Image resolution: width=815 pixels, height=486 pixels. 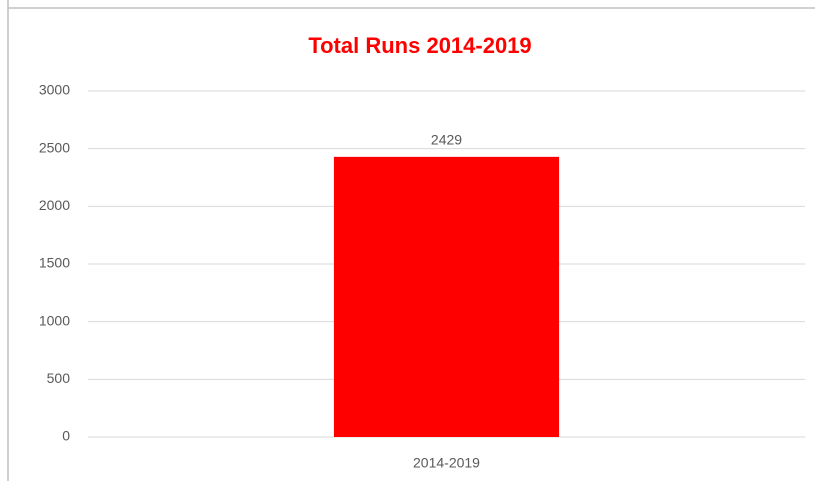 I want to click on y-tick-label: 2000, so click(x=54, y=205).